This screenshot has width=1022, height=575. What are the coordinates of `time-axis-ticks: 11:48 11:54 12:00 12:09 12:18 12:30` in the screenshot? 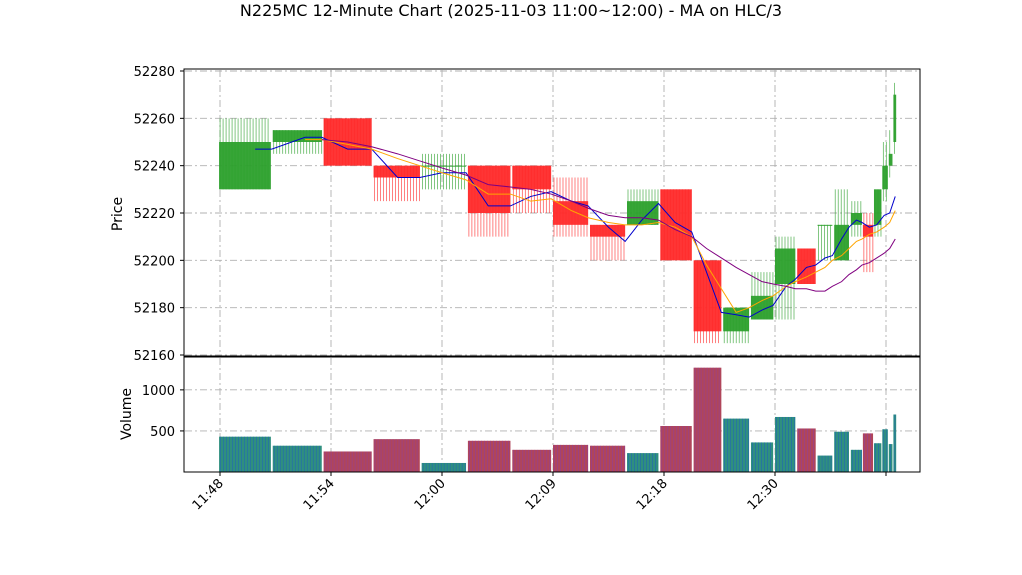 It's located at (538, 492).